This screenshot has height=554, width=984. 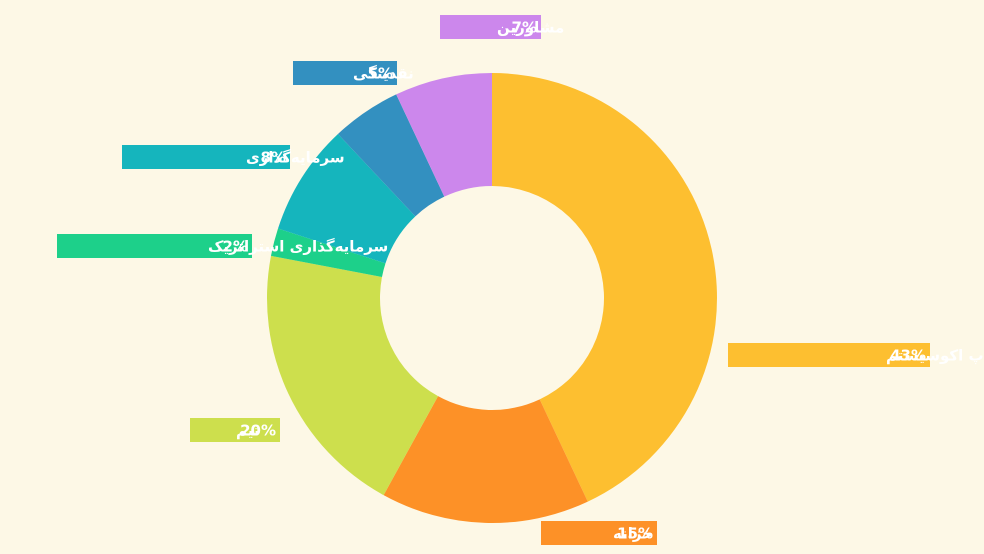 I want to click on category-label: خزانه, so click(x=633, y=534).